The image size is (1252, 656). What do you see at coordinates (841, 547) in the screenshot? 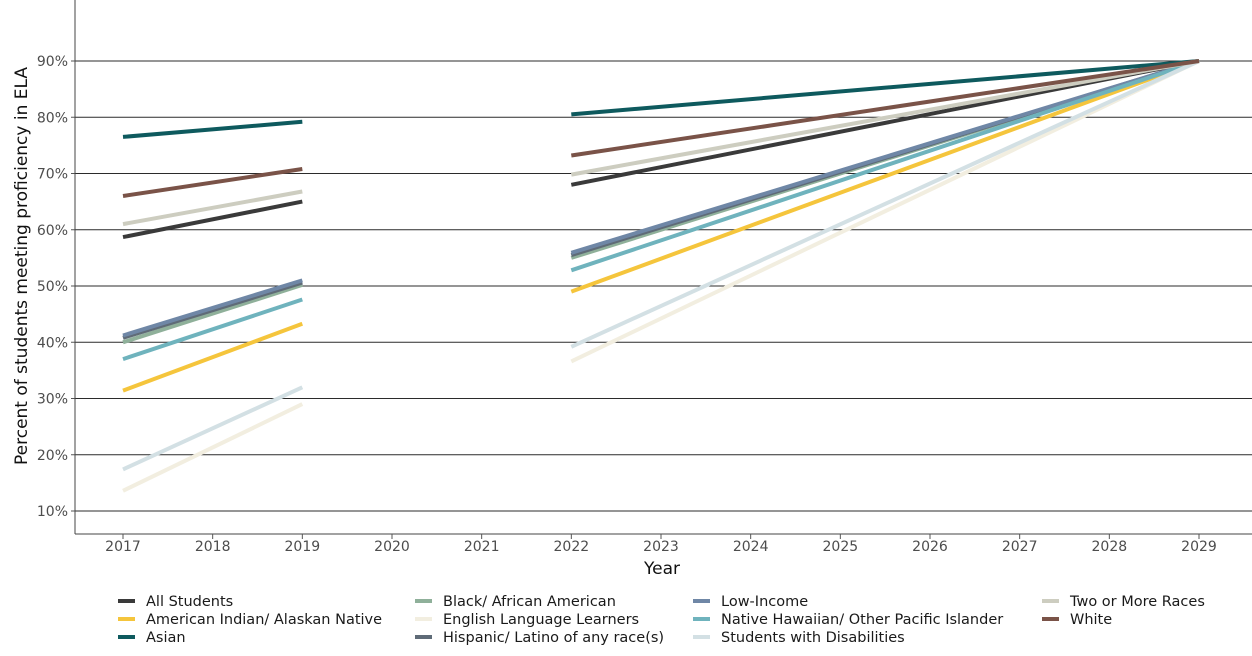
I see `x-tick-label: 2025` at bounding box center [841, 547].